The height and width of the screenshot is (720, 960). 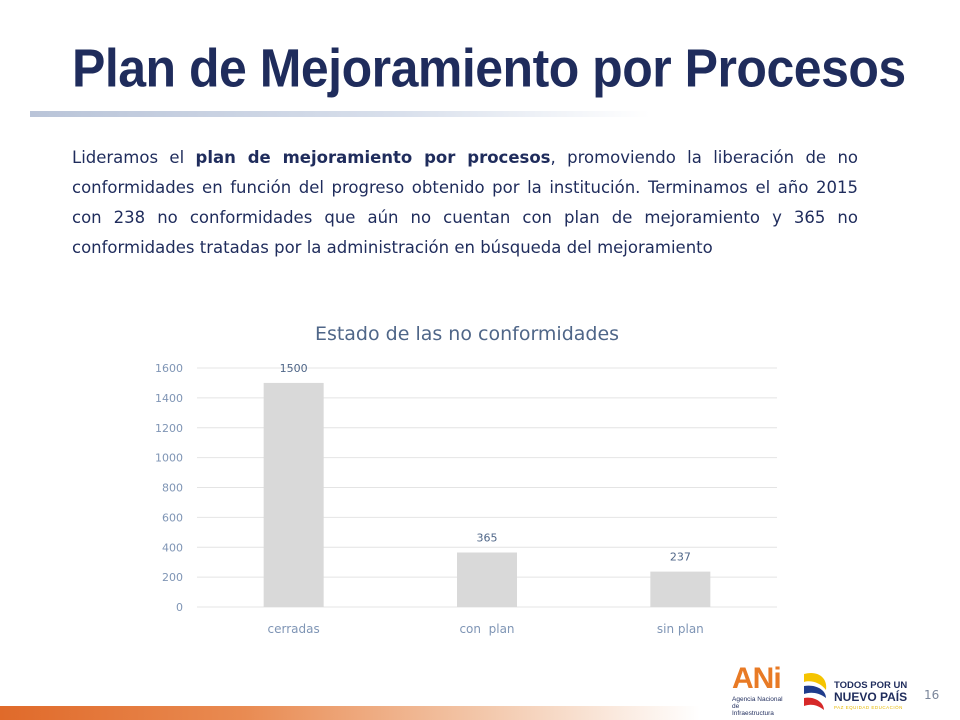 I want to click on chart-title: Estado de las no conformidades, so click(x=467, y=334).